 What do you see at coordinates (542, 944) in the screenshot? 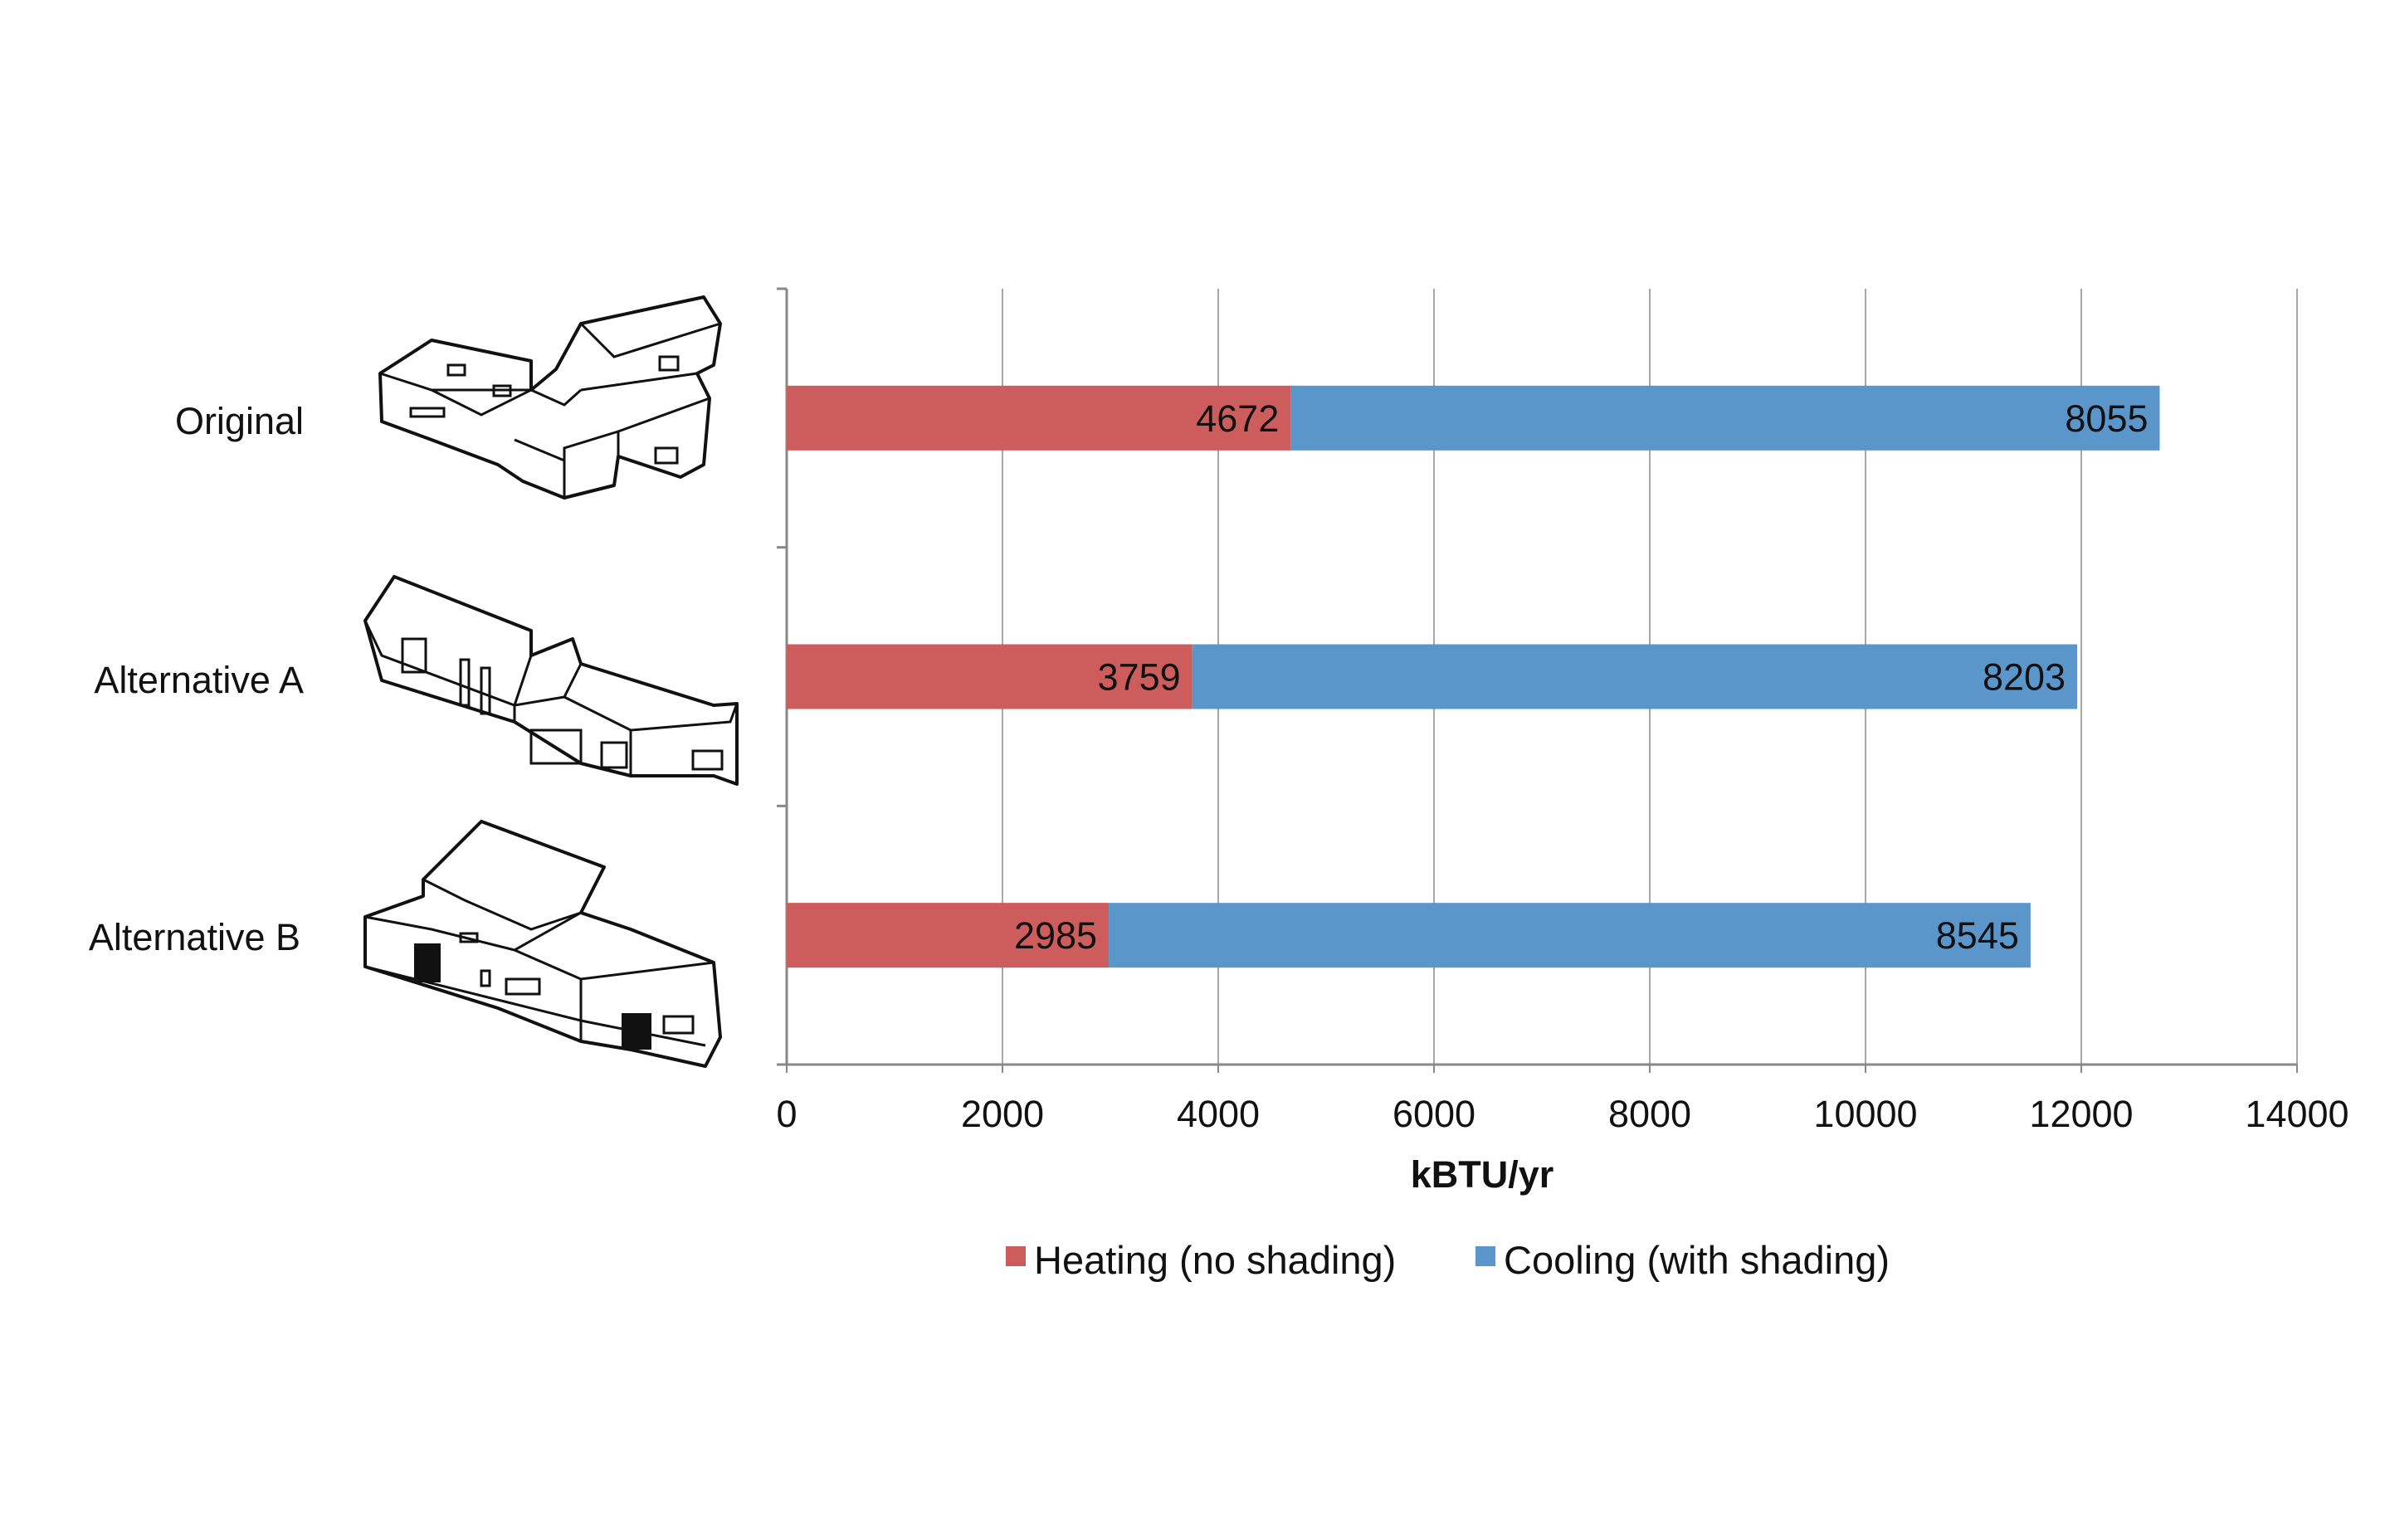
I see `house-alternative-b-icon` at bounding box center [542, 944].